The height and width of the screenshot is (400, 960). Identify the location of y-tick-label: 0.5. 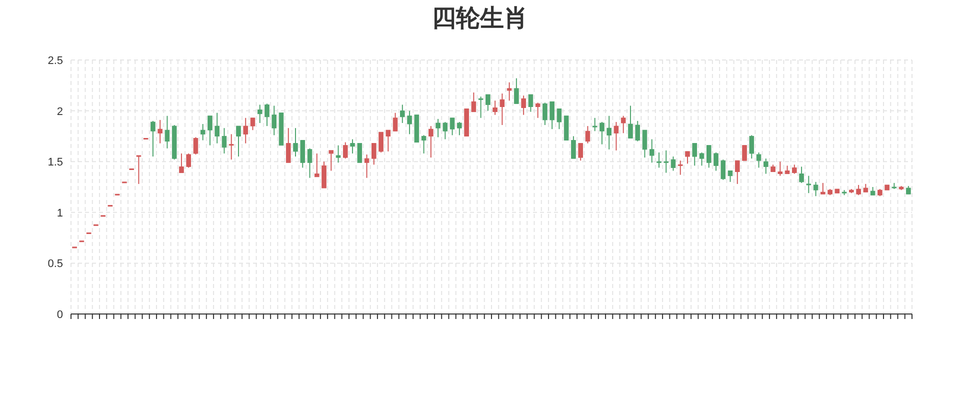
(55, 264).